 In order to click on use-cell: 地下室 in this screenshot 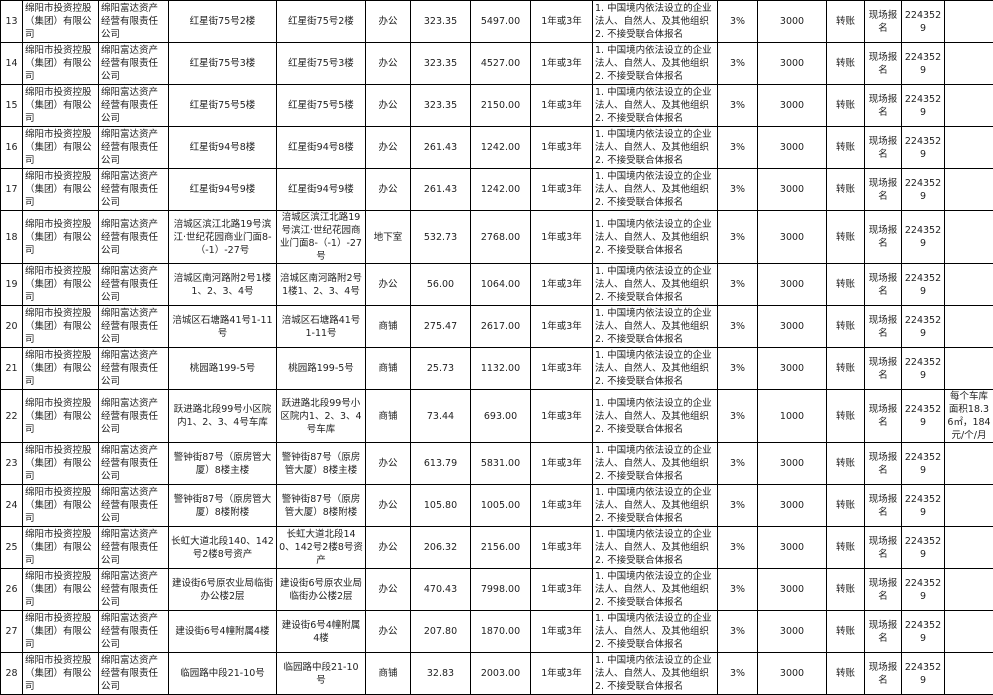, I will do `click(388, 237)`.